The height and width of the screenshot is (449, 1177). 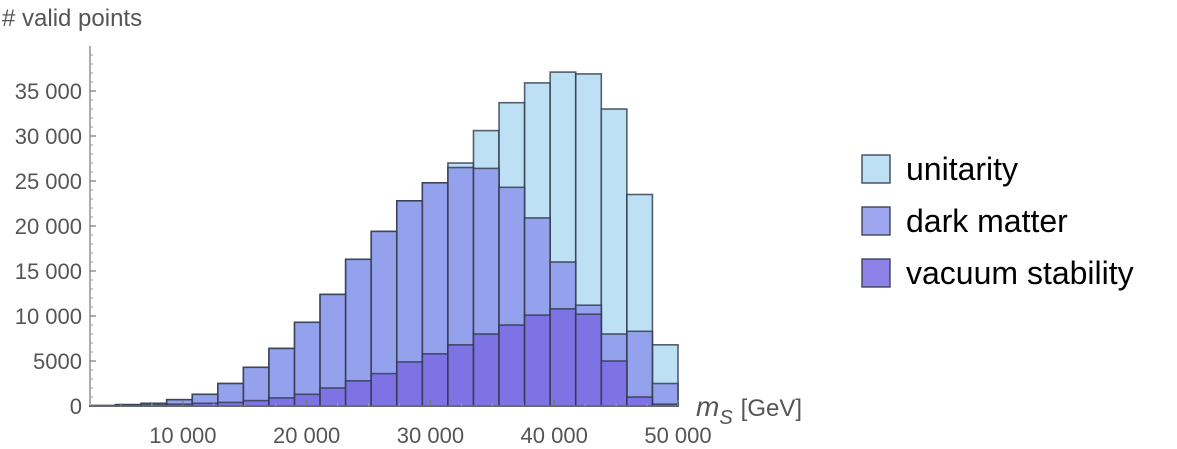 I want to click on x-axis-label-unit: [GeV], so click(x=771, y=408).